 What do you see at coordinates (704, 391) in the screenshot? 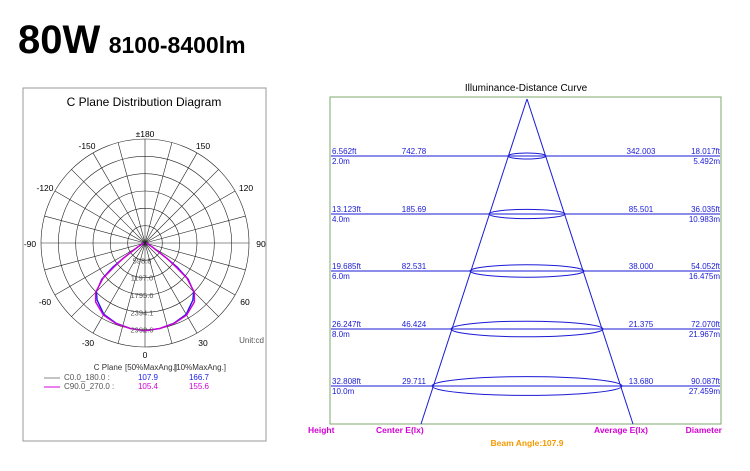
I see `row-diameter-m: 27.459m` at bounding box center [704, 391].